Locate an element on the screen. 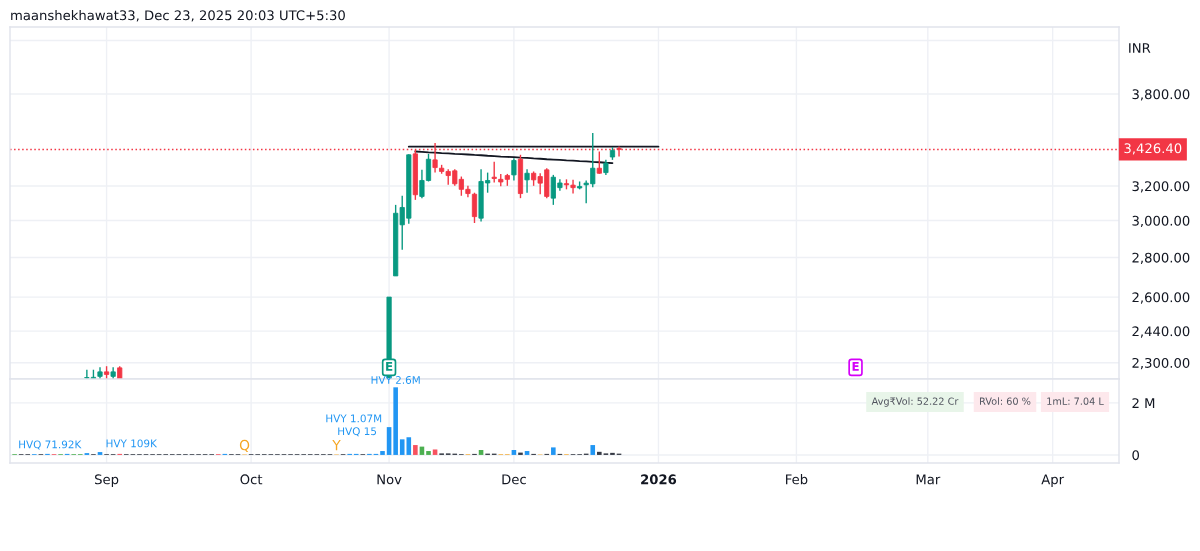 The image size is (1200, 551). y-tick-label: 3,800.00 is located at coordinates (1161, 95).